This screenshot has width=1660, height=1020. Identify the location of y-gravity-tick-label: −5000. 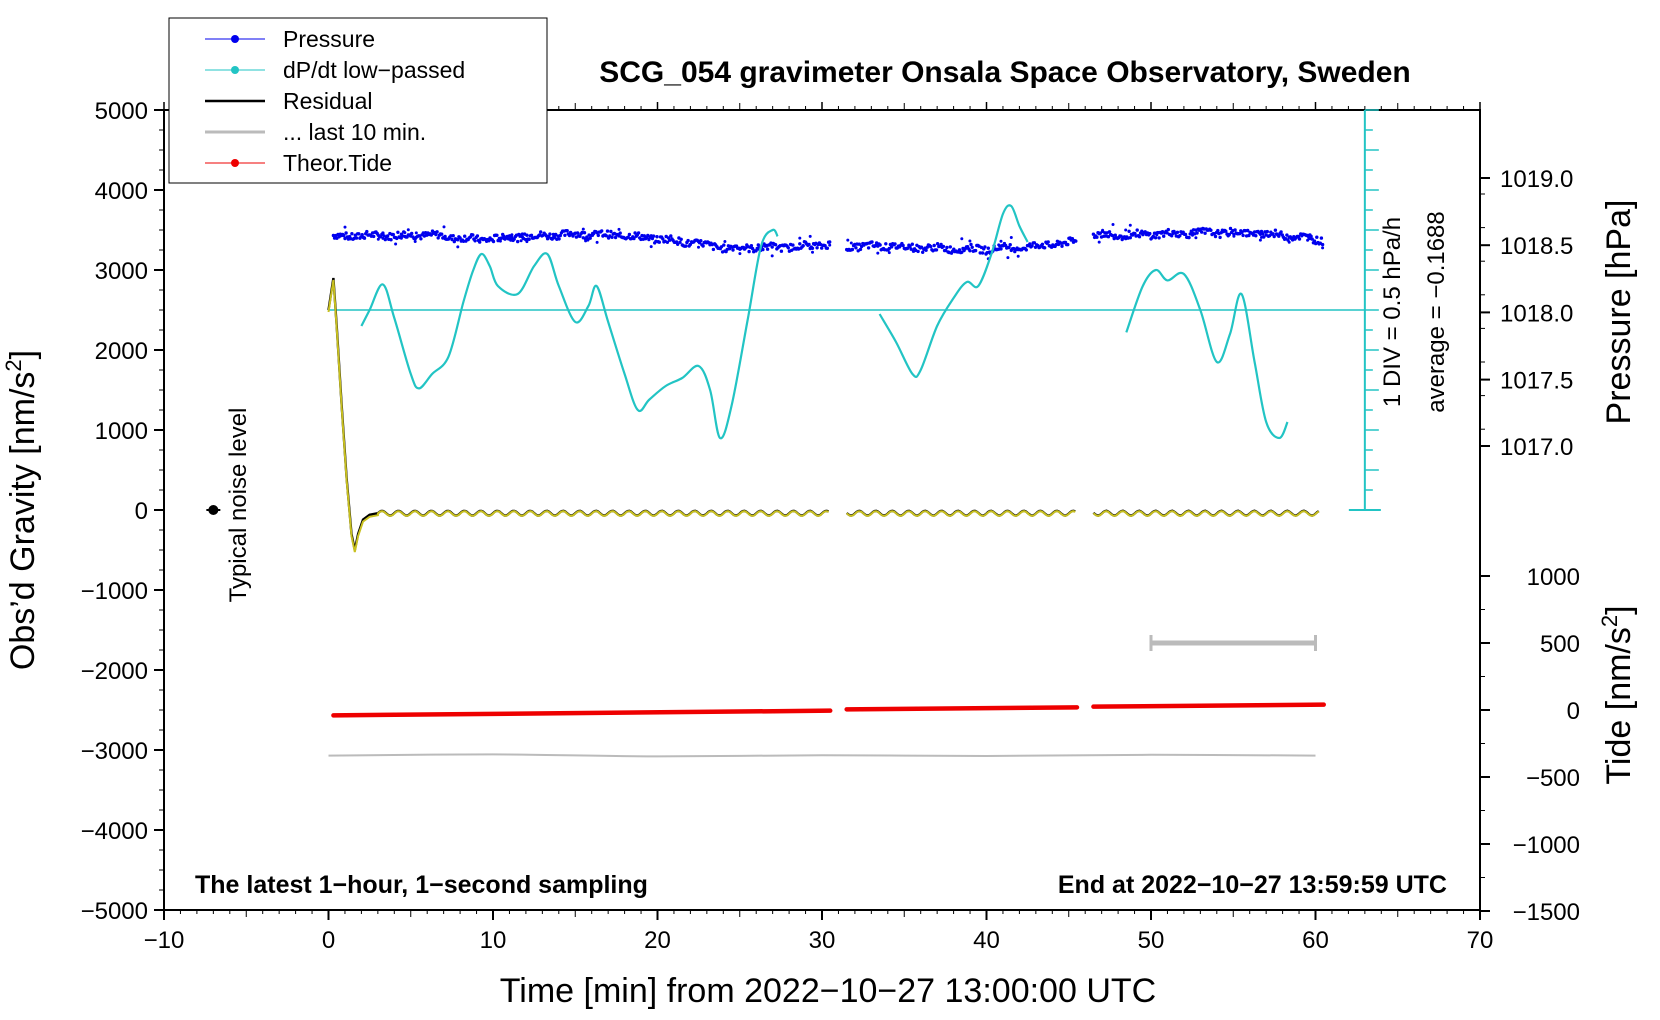
(114, 911).